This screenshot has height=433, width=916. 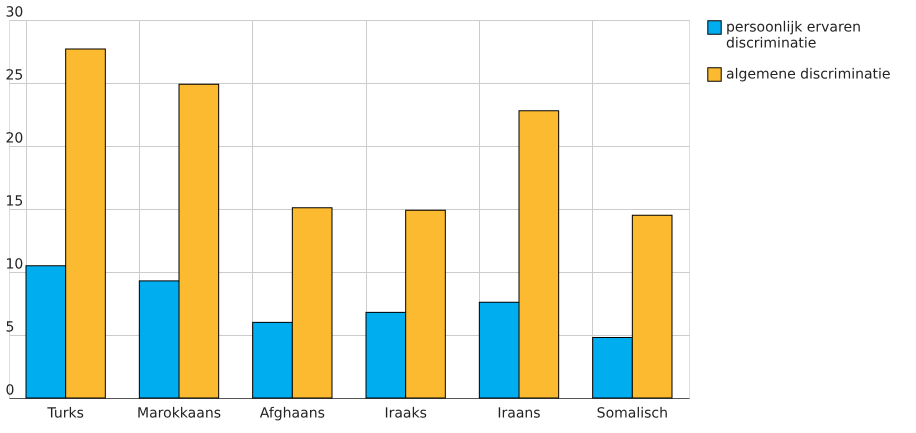 What do you see at coordinates (10, 328) in the screenshot?
I see `y-tick-label: 5` at bounding box center [10, 328].